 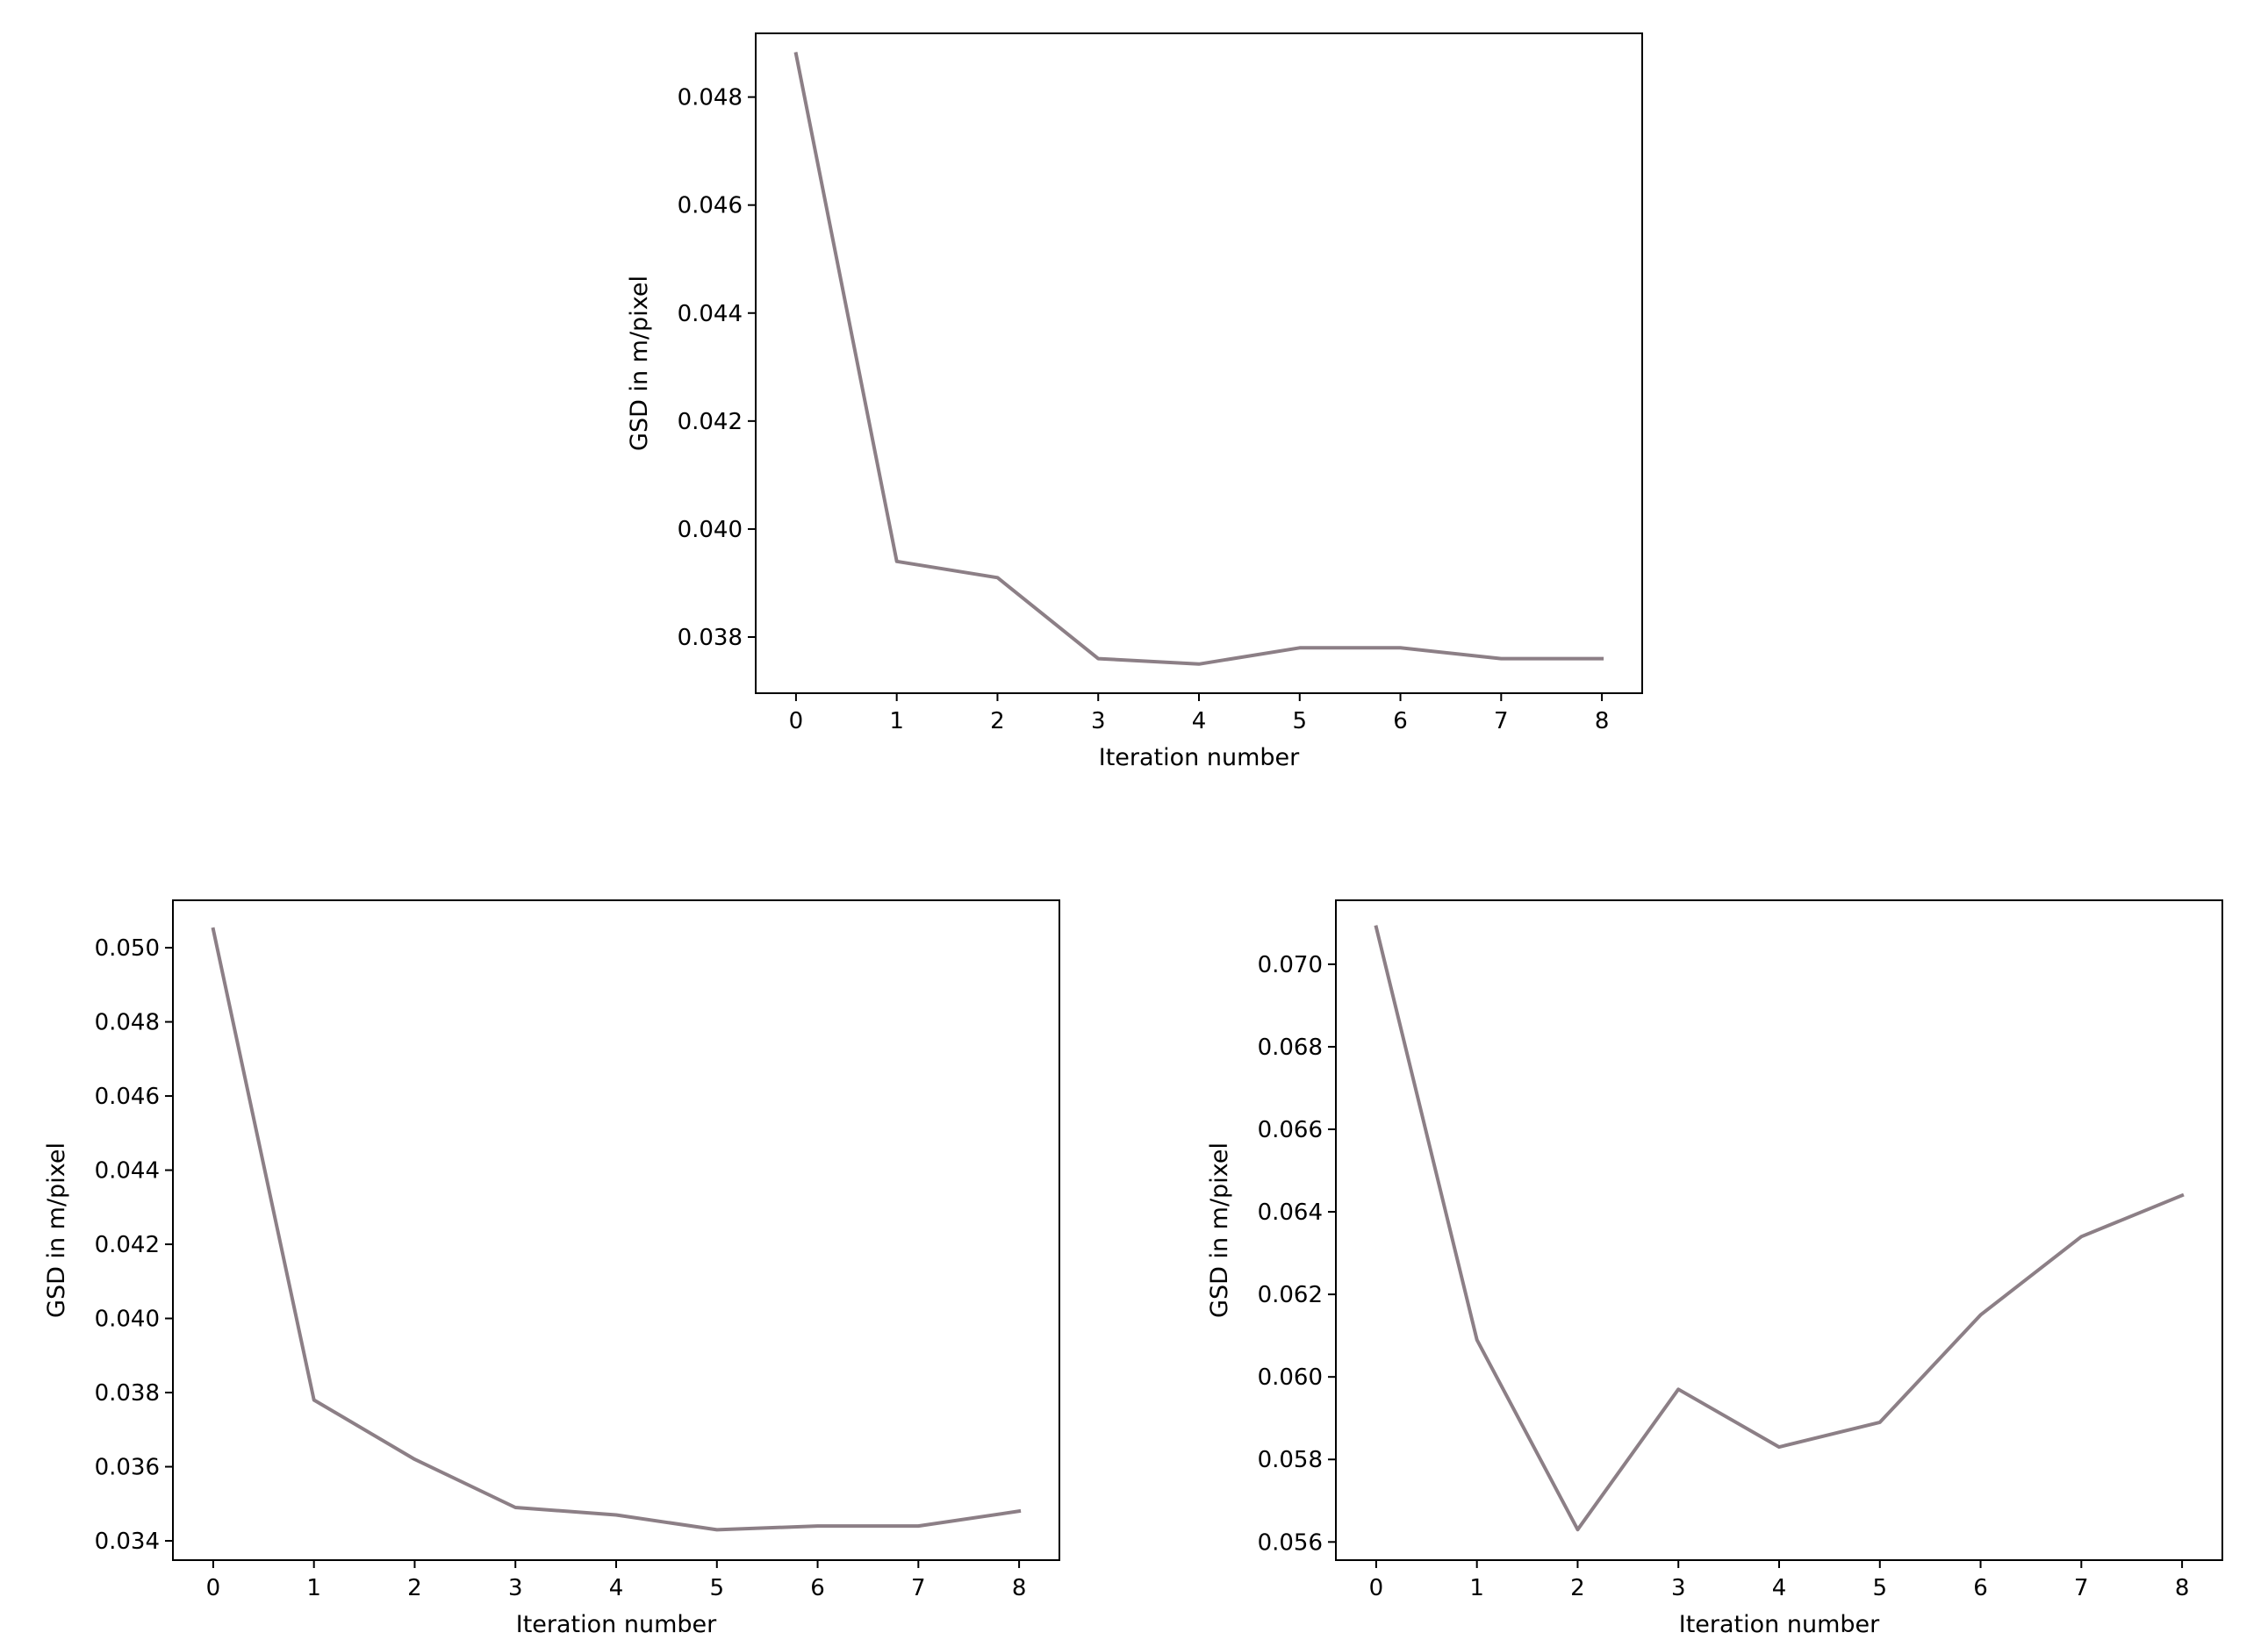 I want to click on y-tick-label: 0.070, so click(x=1290, y=965).